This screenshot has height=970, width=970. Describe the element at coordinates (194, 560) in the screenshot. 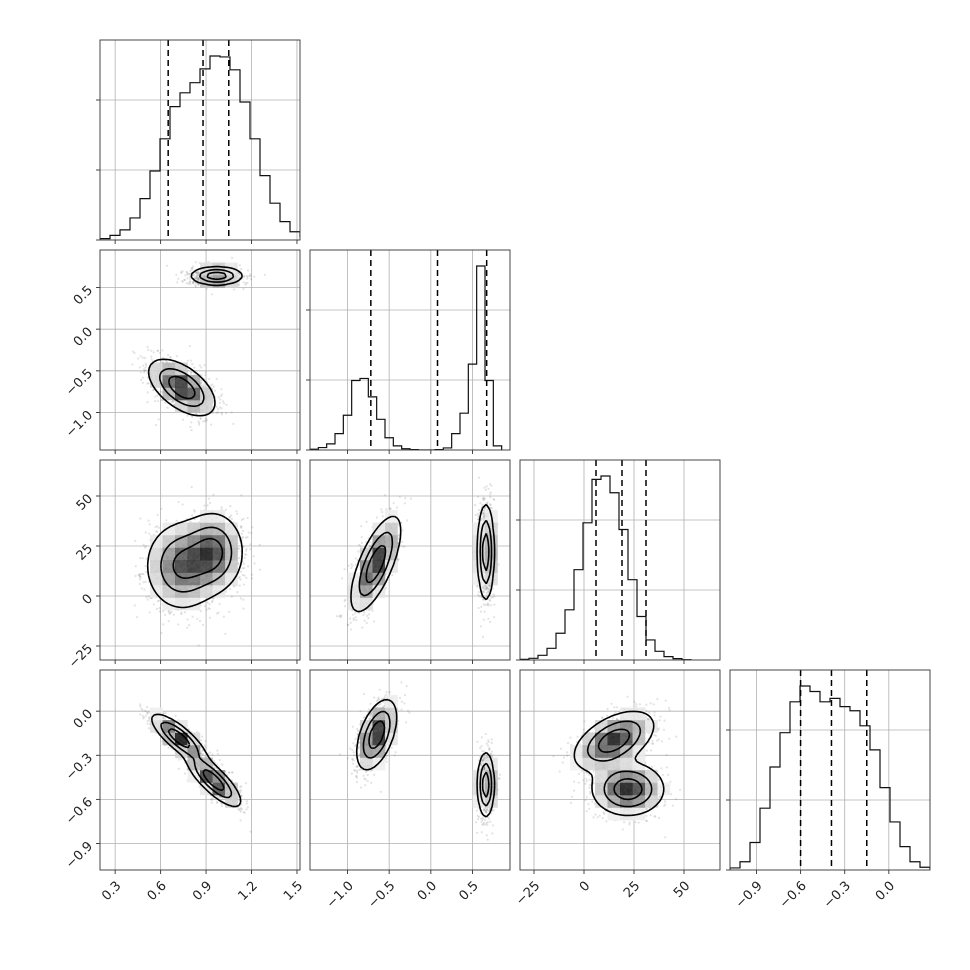

I see `density-shading` at that location.